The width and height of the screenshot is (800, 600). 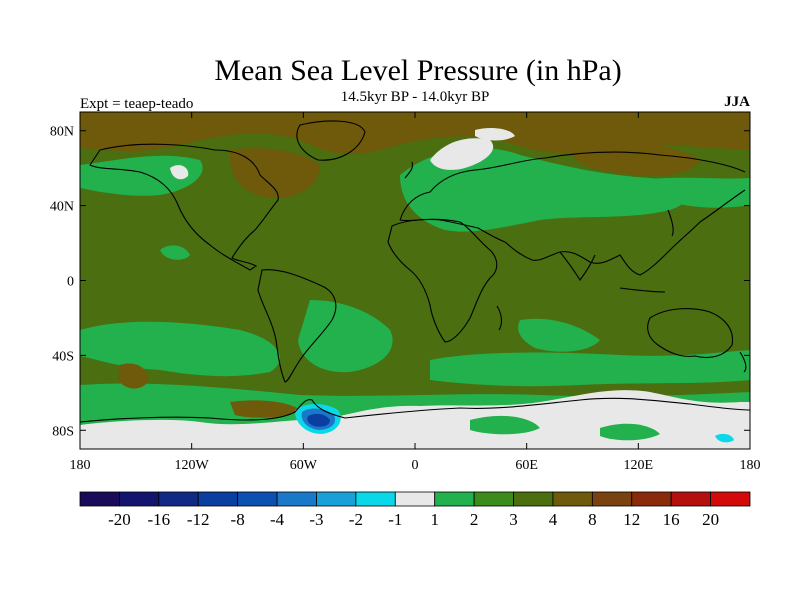 I want to click on field-region-canada, so click(x=274, y=173).